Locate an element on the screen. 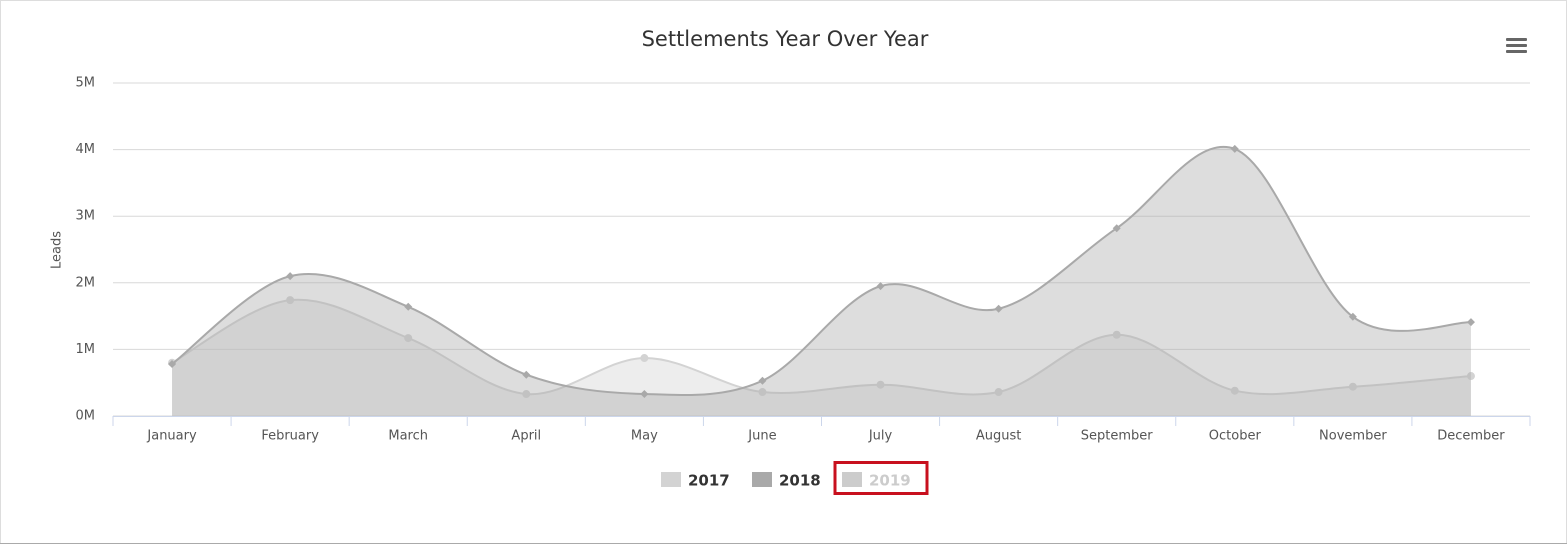 Image resolution: width=1567 pixels, height=545 pixels. x-tick-label: July is located at coordinates (880, 436).